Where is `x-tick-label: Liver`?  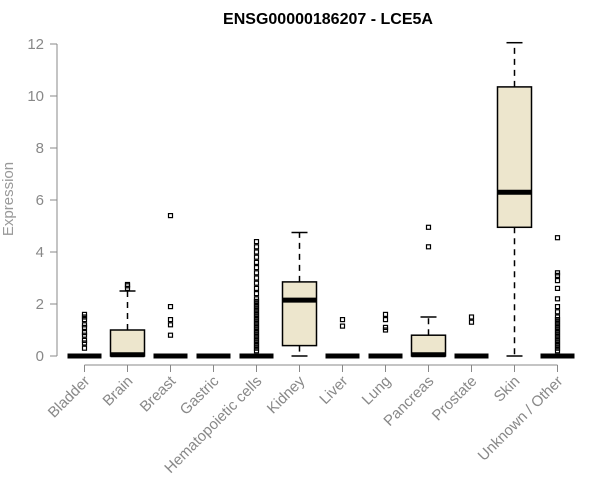
x-tick-label: Liver is located at coordinates (333, 390).